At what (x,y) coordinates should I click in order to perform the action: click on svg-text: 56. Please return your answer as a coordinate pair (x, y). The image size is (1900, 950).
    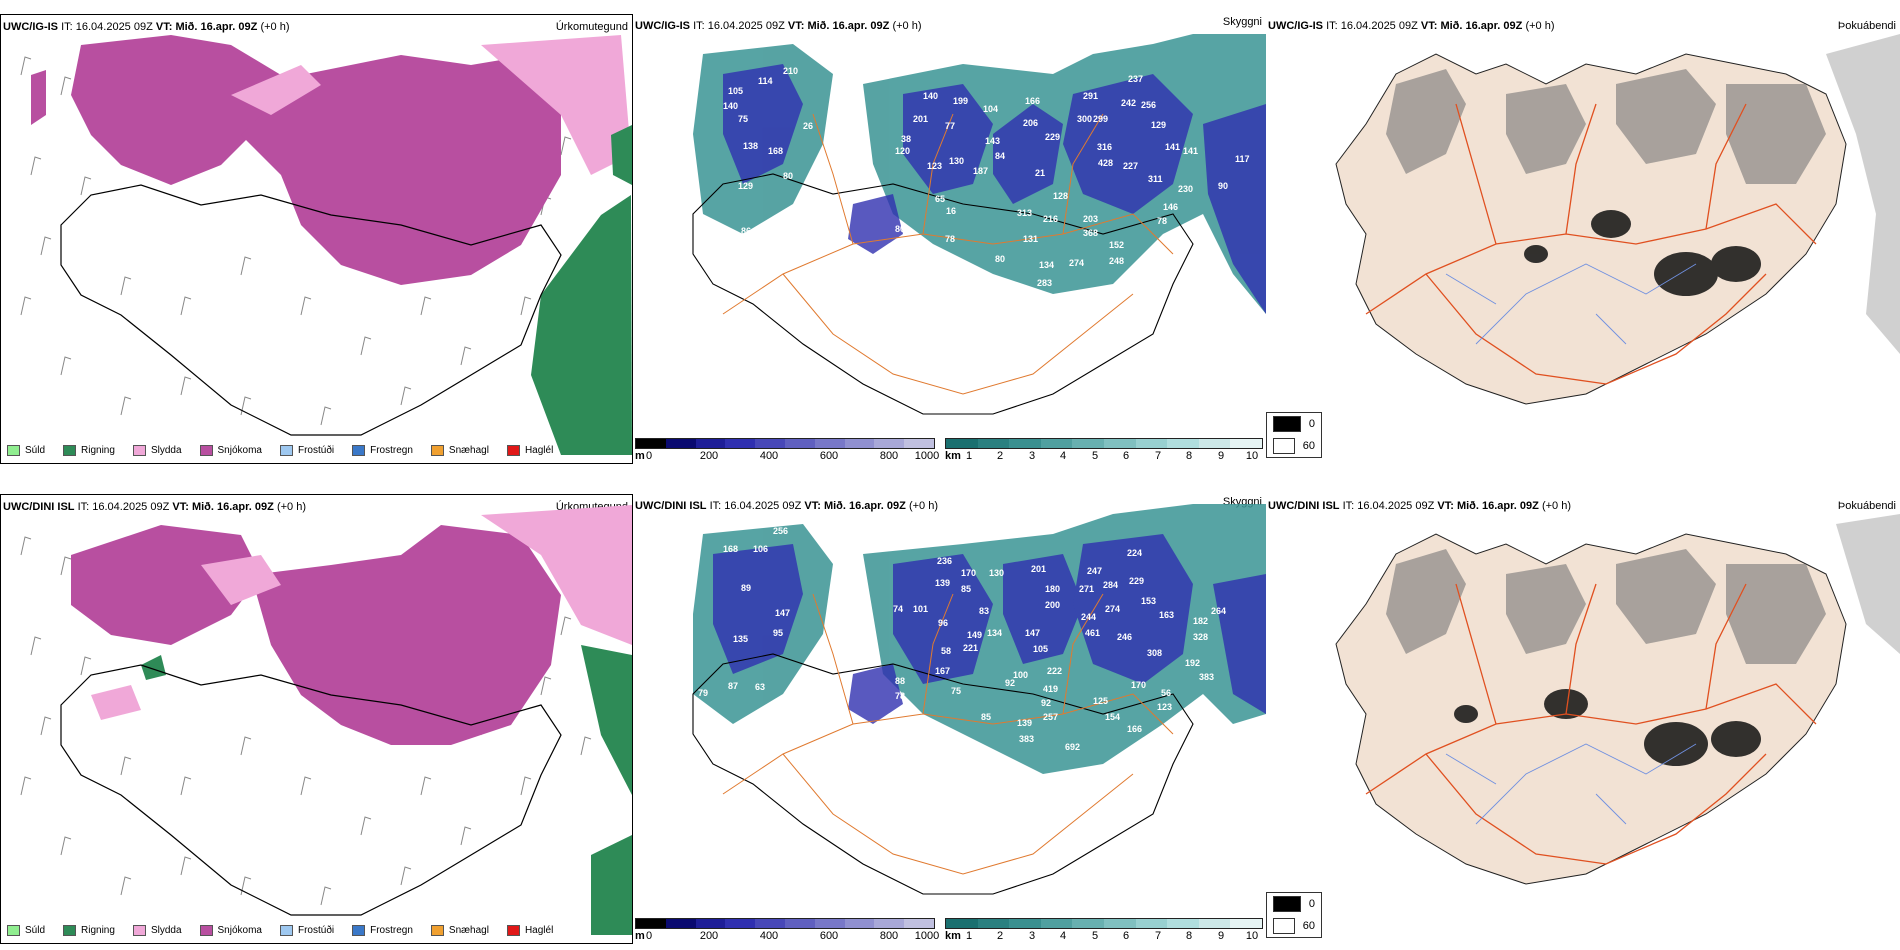
    Looking at the image, I should click on (1166, 693).